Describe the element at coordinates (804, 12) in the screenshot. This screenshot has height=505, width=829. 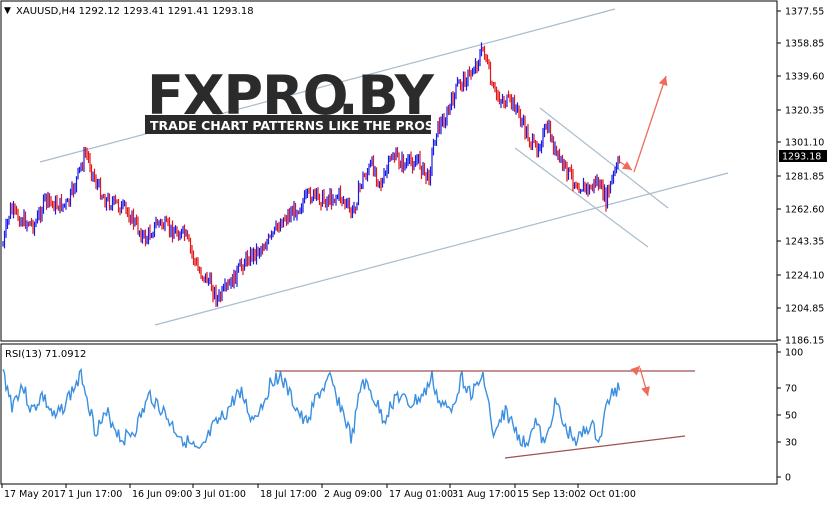
I see `price-tick-label: 1377.55` at that location.